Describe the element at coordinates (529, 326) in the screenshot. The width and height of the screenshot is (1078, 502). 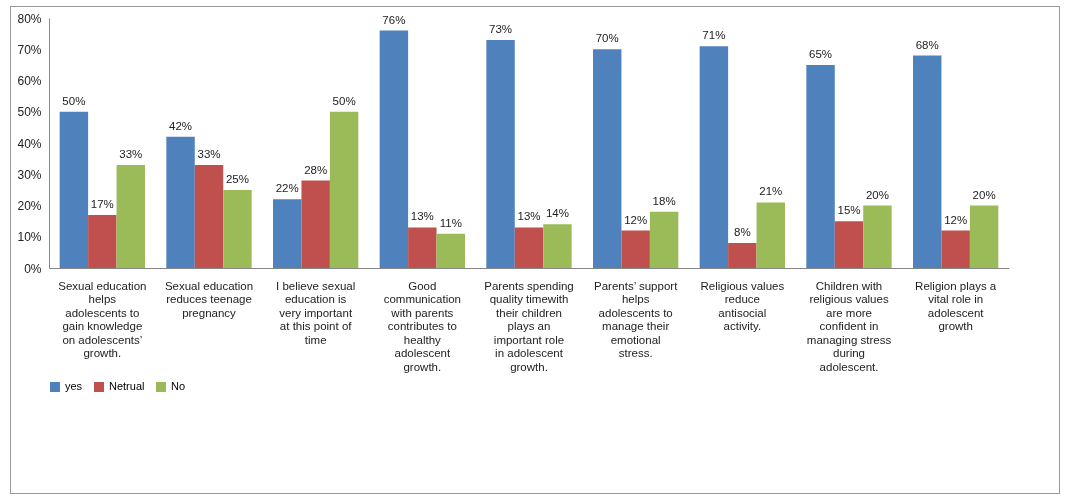
I see `x-tick-label: Parents spending quality timewith their children plays an important role in adolescent growth.` at that location.